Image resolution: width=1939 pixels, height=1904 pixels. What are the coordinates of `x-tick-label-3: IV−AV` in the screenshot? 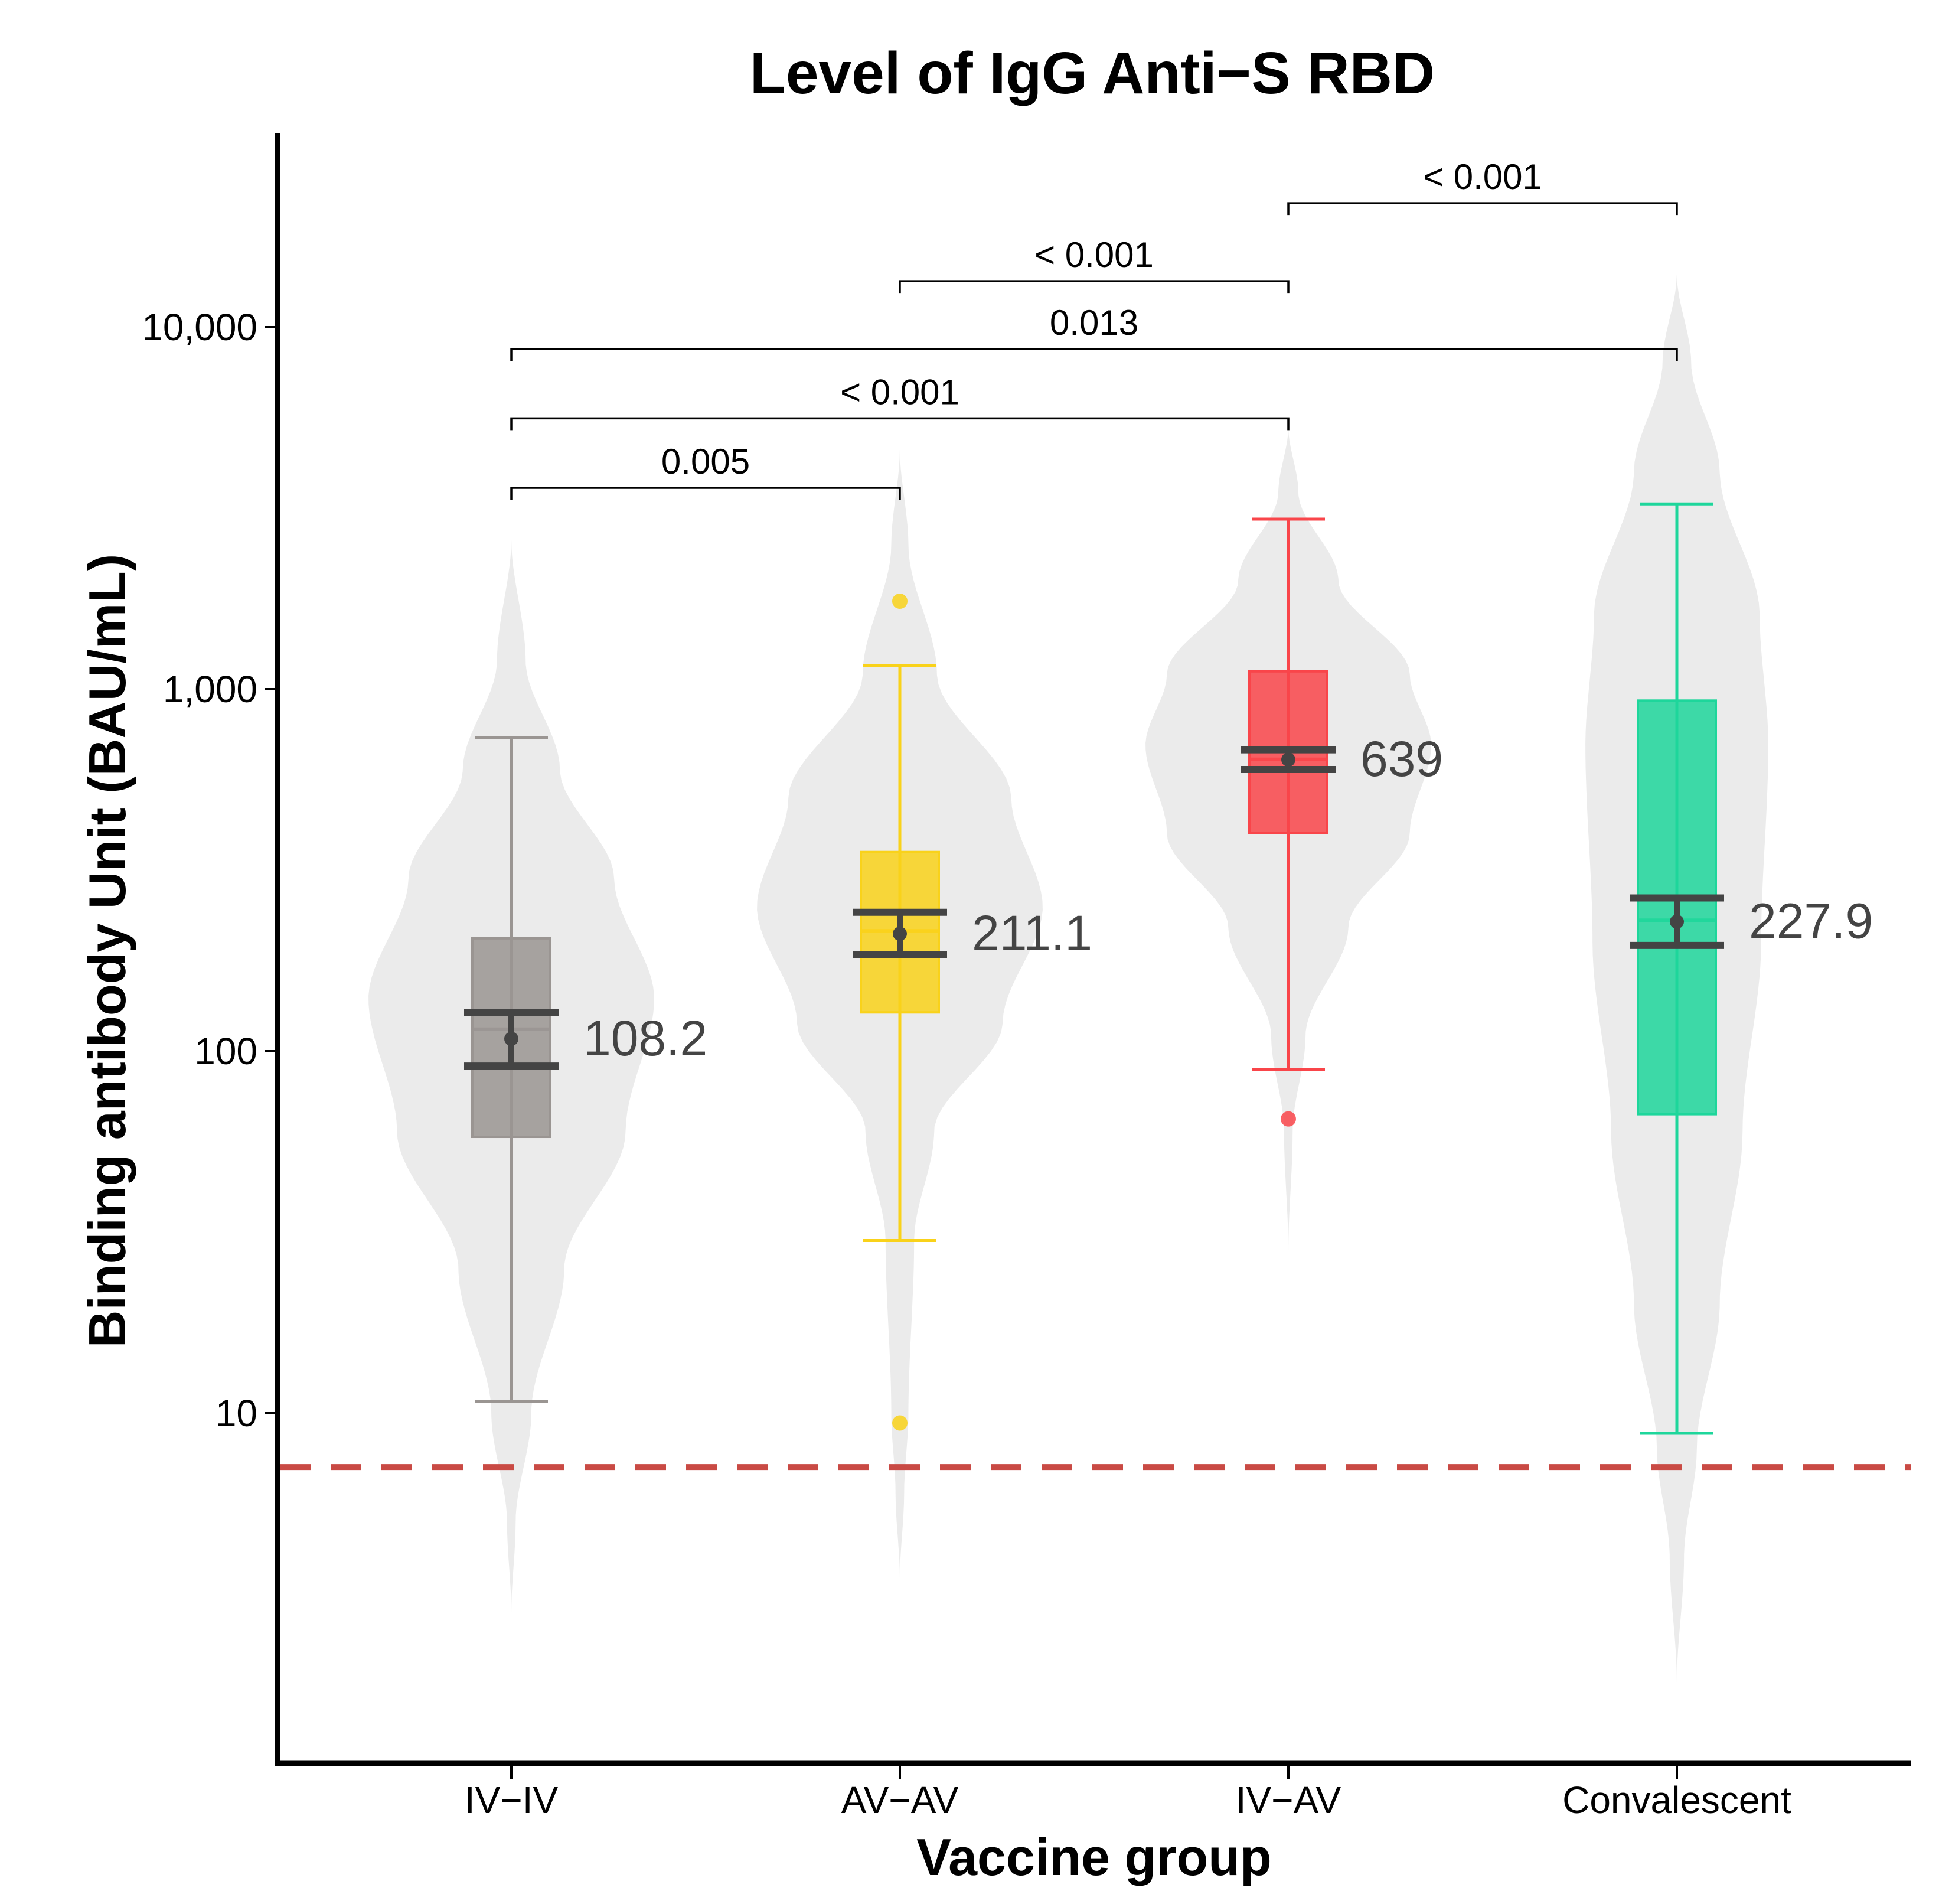 It's located at (1288, 1800).